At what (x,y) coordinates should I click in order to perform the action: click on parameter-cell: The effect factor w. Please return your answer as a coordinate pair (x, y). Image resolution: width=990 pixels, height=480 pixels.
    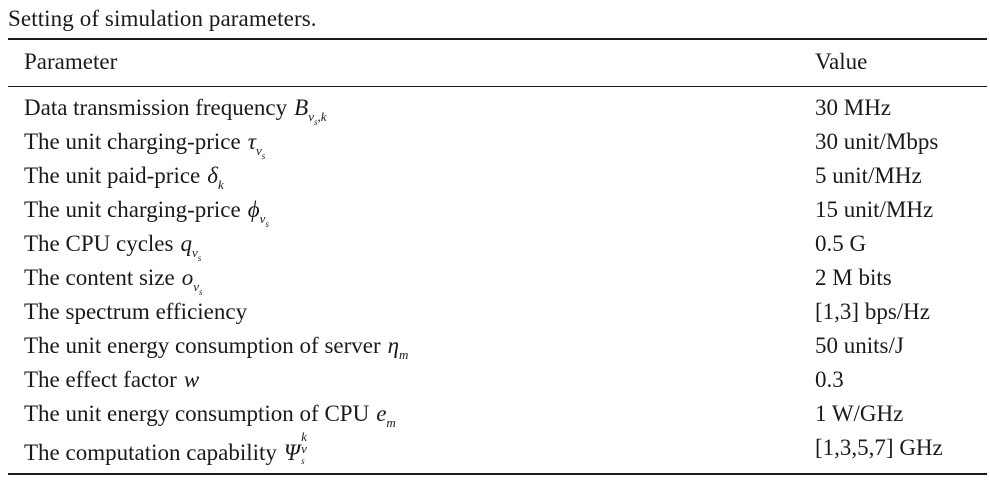
    Looking at the image, I should click on (111, 380).